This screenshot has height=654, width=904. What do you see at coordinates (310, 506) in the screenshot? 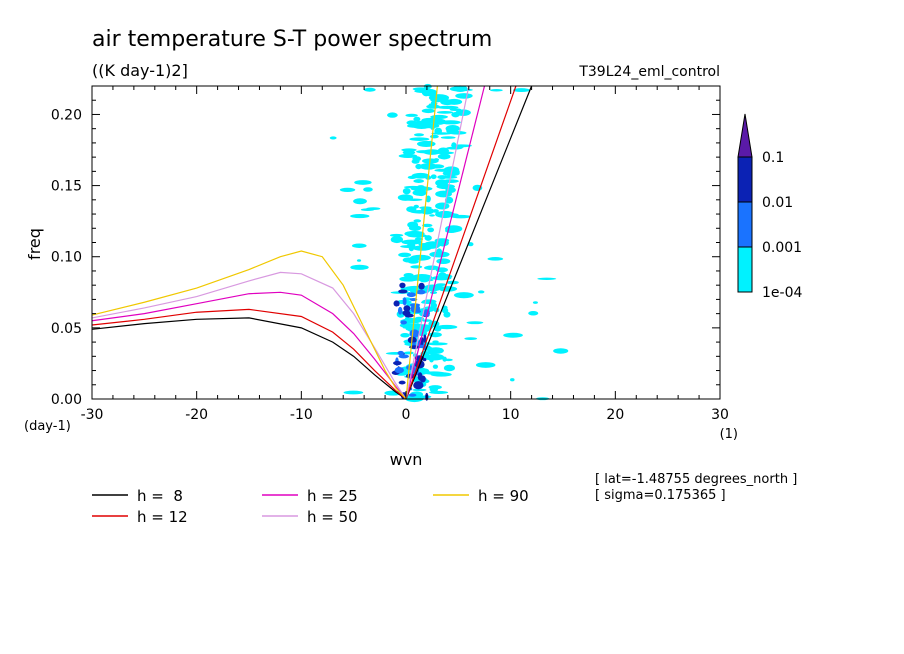
I see `legend: h = 8 h = 12 h = 25 h = 50 h = 90` at bounding box center [310, 506].